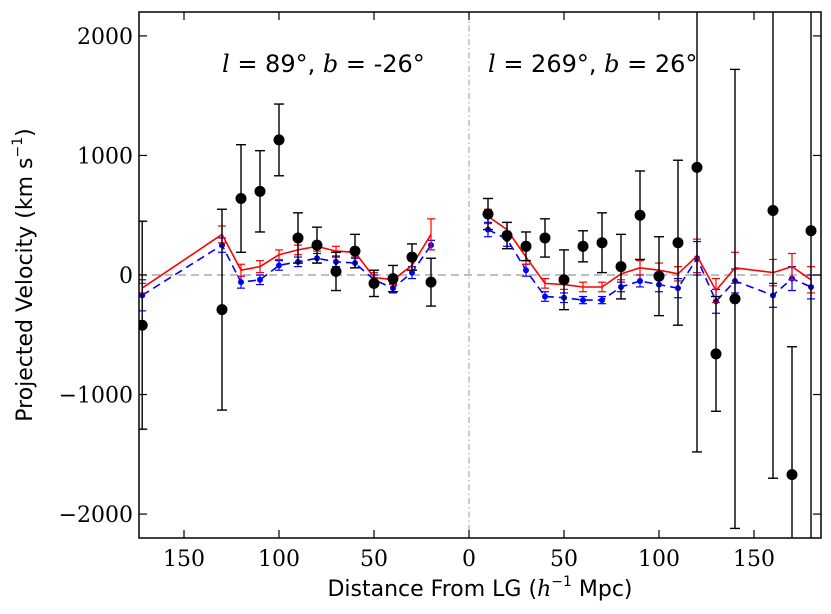 This screenshot has width=831, height=614. I want to click on y-tick-label: 2000, so click(105, 37).